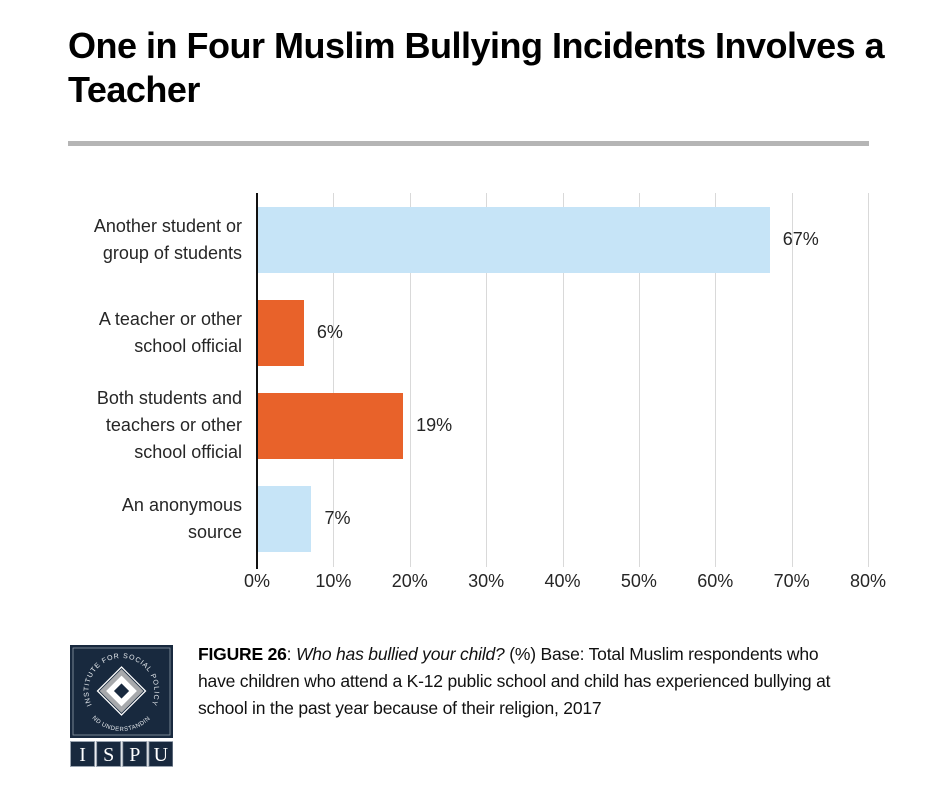 The image size is (941, 789). Describe the element at coordinates (468, 143) in the screenshot. I see `title-divider` at that location.